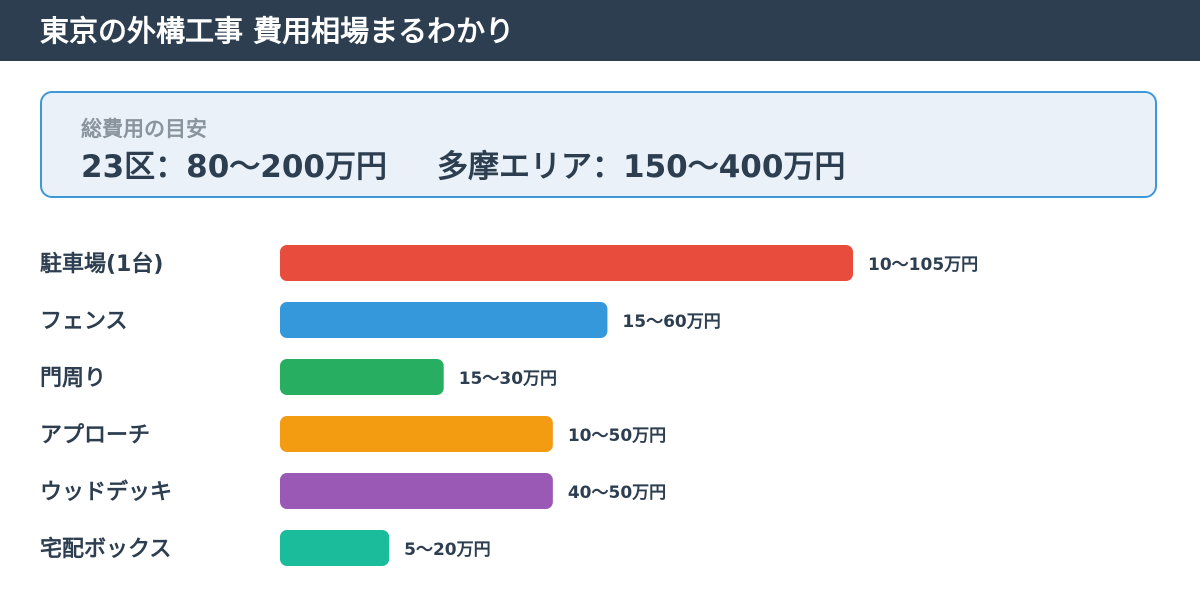 The width and height of the screenshot is (1200, 600). What do you see at coordinates (277, 31) in the screenshot?
I see `page-title: 東京の外構工事 費用相場まるわかり` at bounding box center [277, 31].